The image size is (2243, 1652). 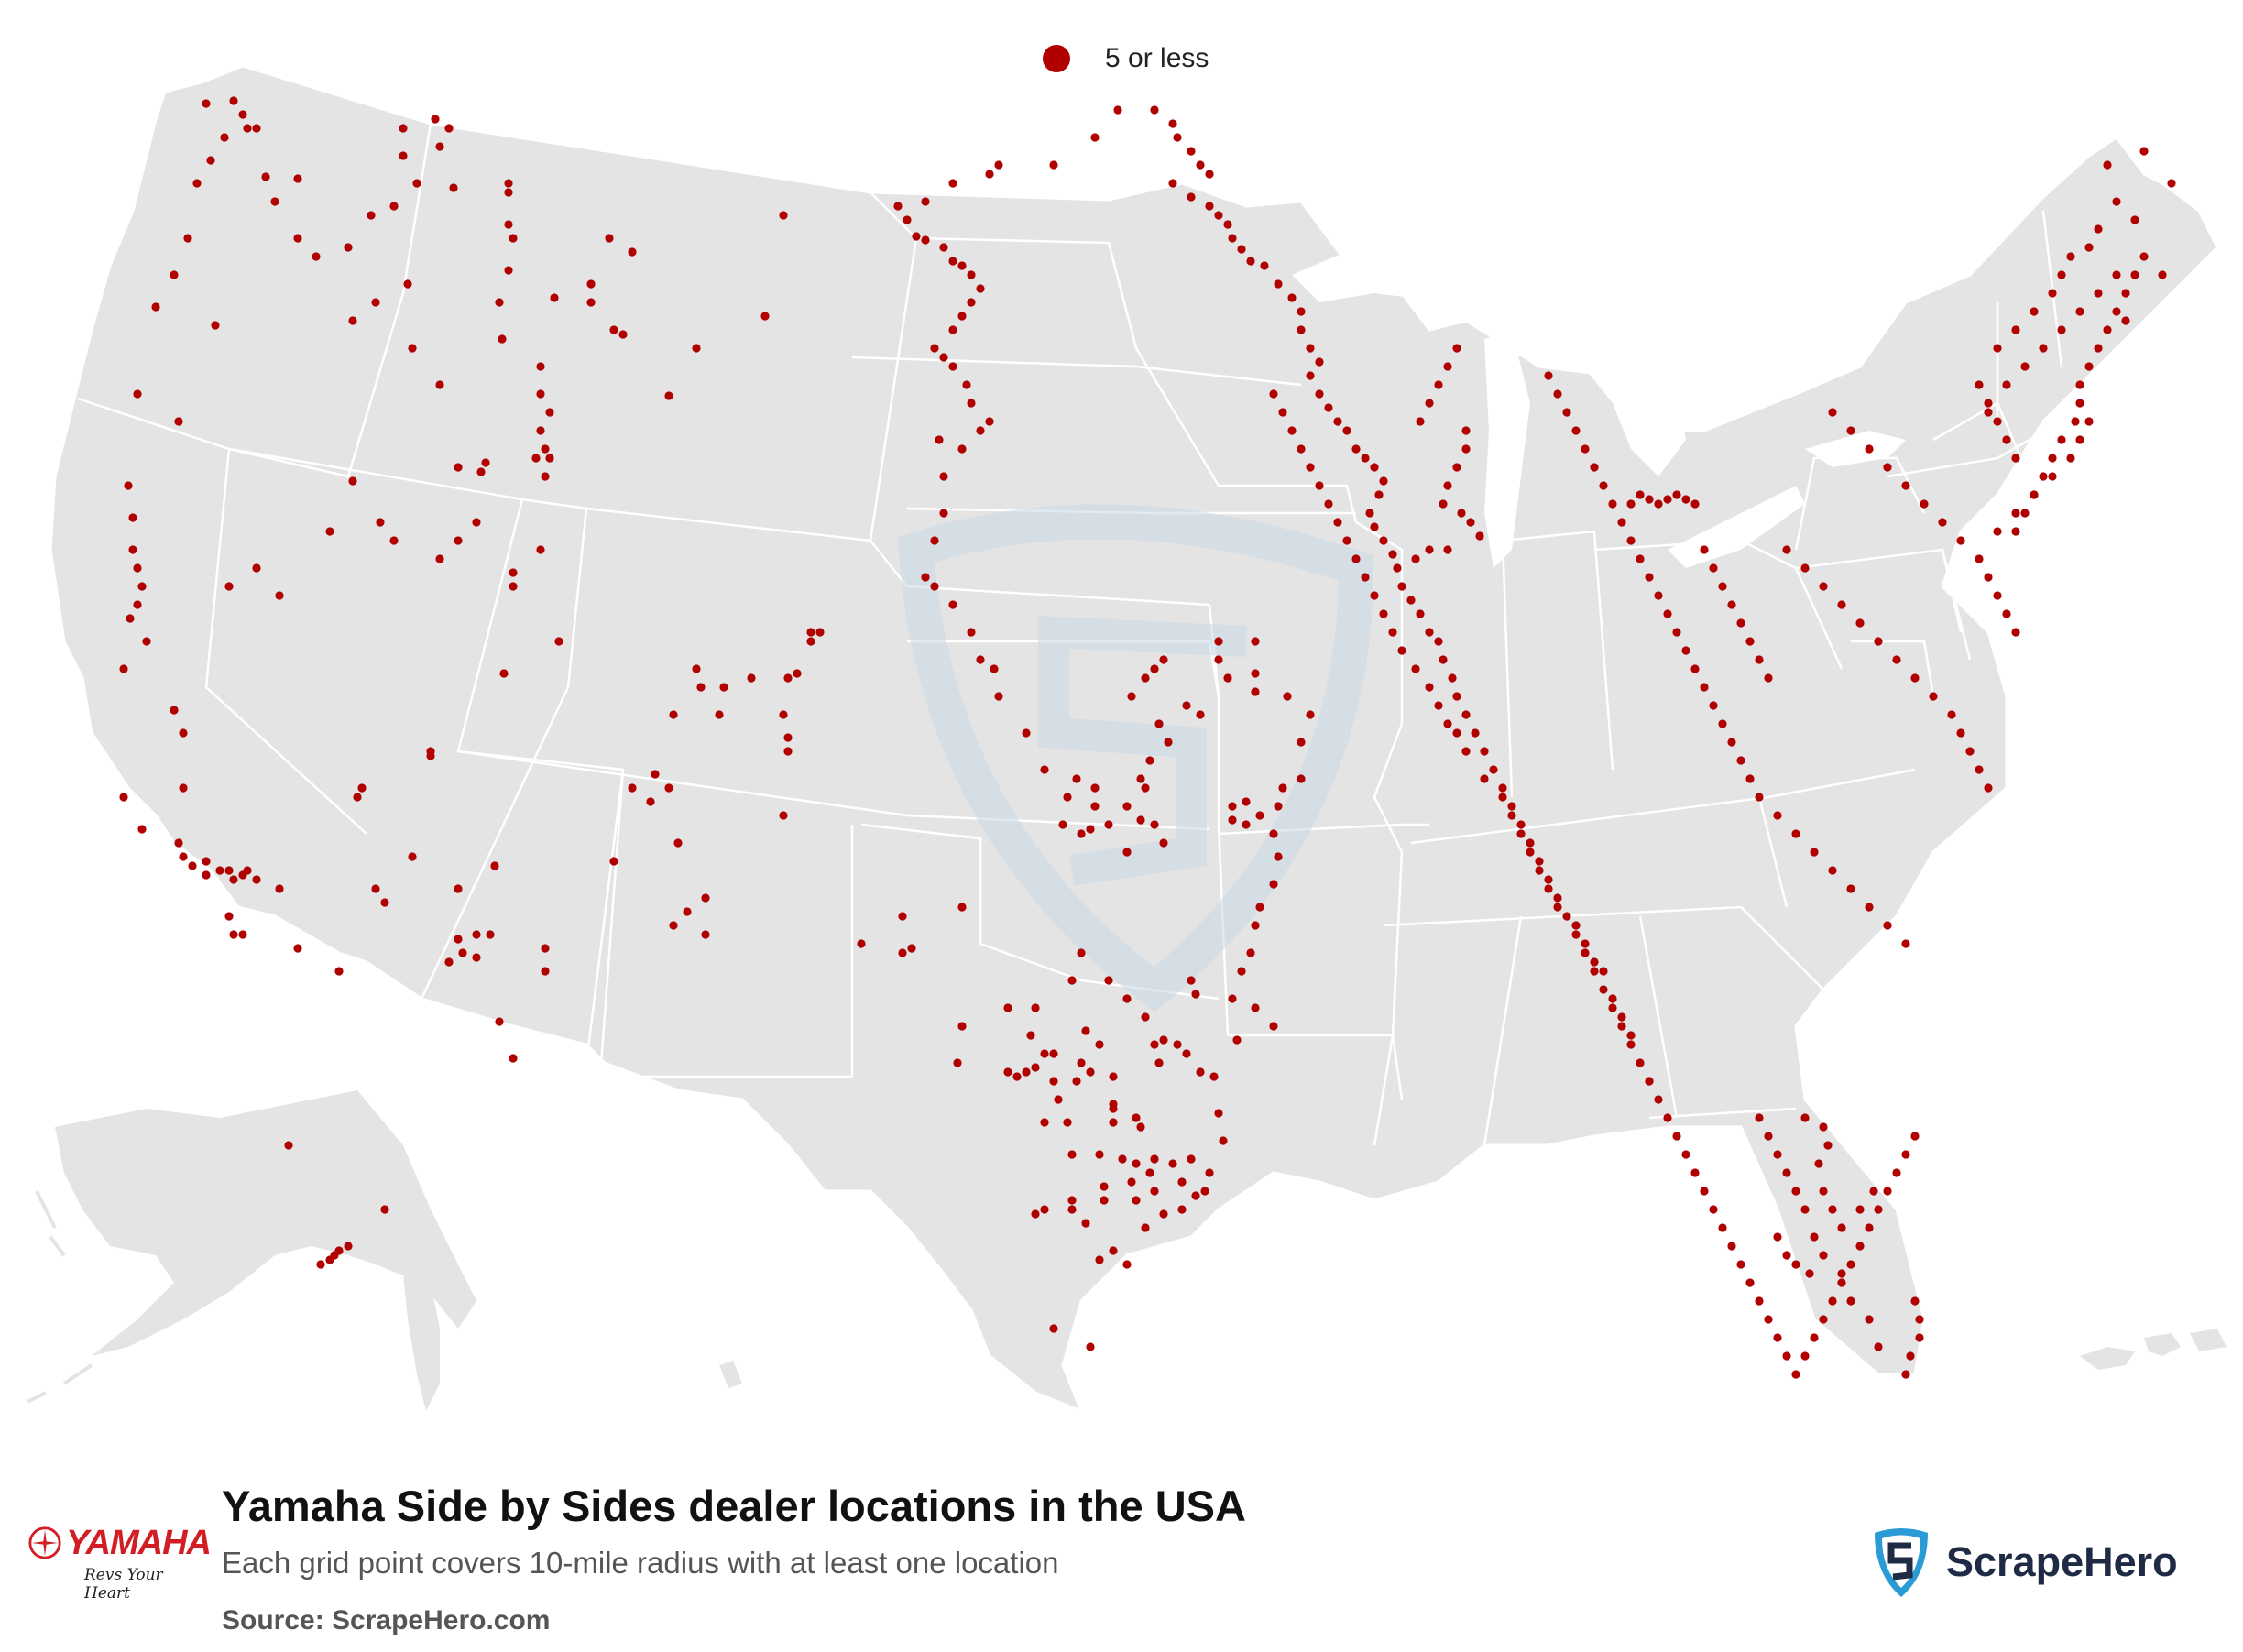 What do you see at coordinates (2023, 1562) in the screenshot?
I see `scrapehero-logo: ScrapeHero` at bounding box center [2023, 1562].